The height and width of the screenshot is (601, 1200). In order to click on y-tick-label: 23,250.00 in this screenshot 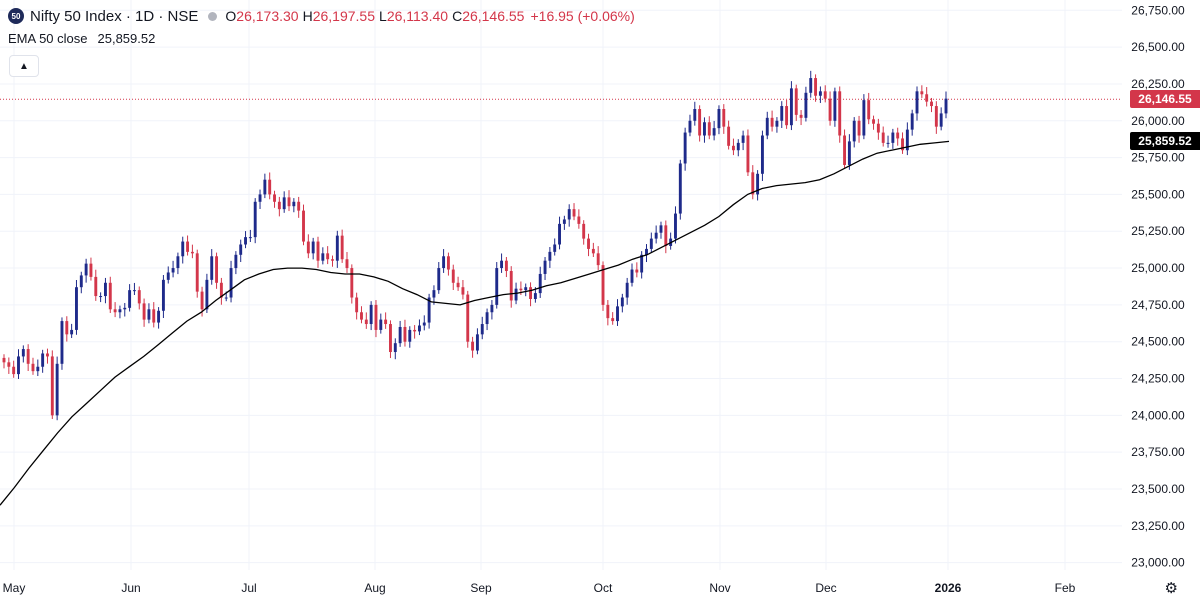, I will do `click(1158, 526)`.